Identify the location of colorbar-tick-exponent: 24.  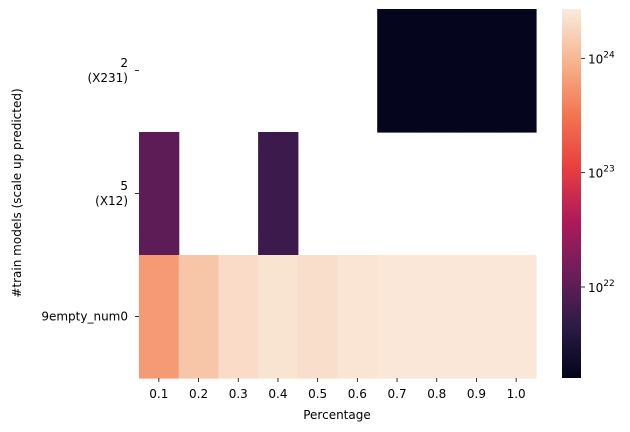
(609, 55).